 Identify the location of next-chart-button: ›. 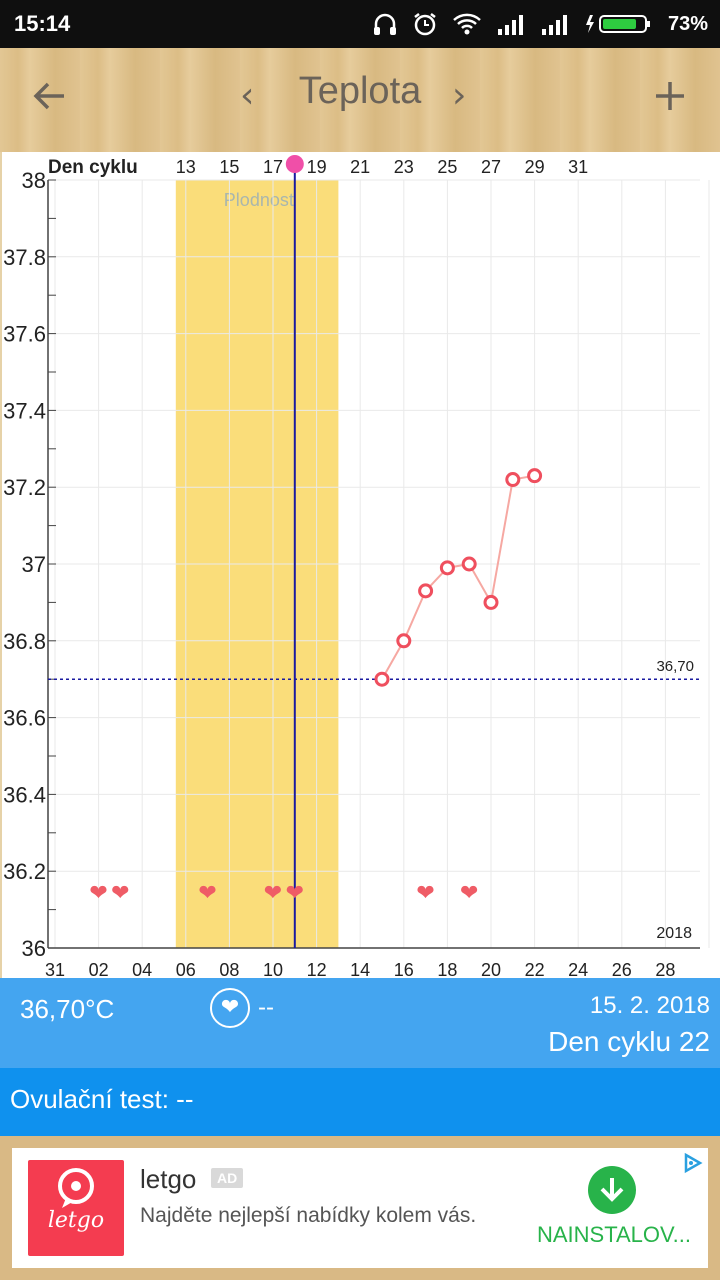
(459, 96).